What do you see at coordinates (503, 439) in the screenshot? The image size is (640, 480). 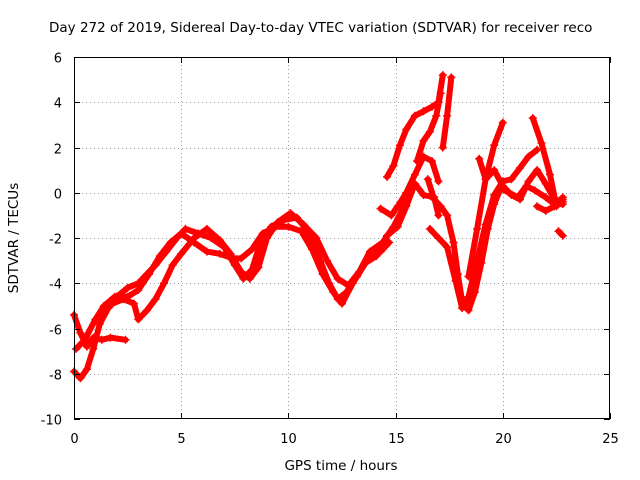 I see `x-tick-label: 20` at bounding box center [503, 439].